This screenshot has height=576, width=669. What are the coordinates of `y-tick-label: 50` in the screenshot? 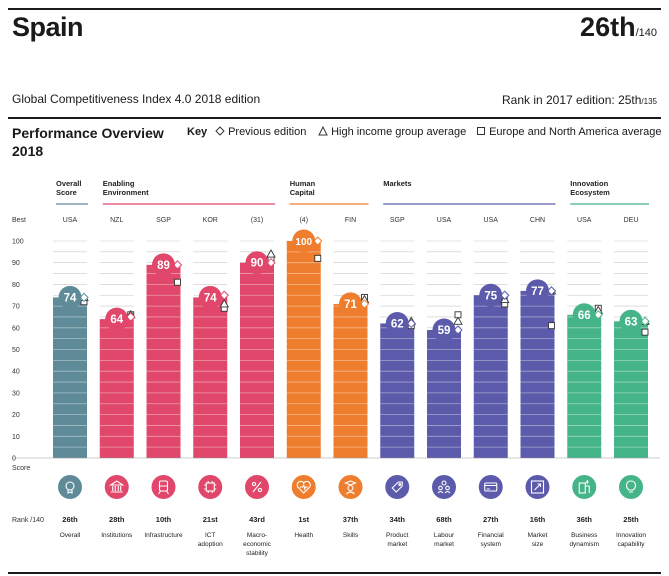 It's located at (16, 350).